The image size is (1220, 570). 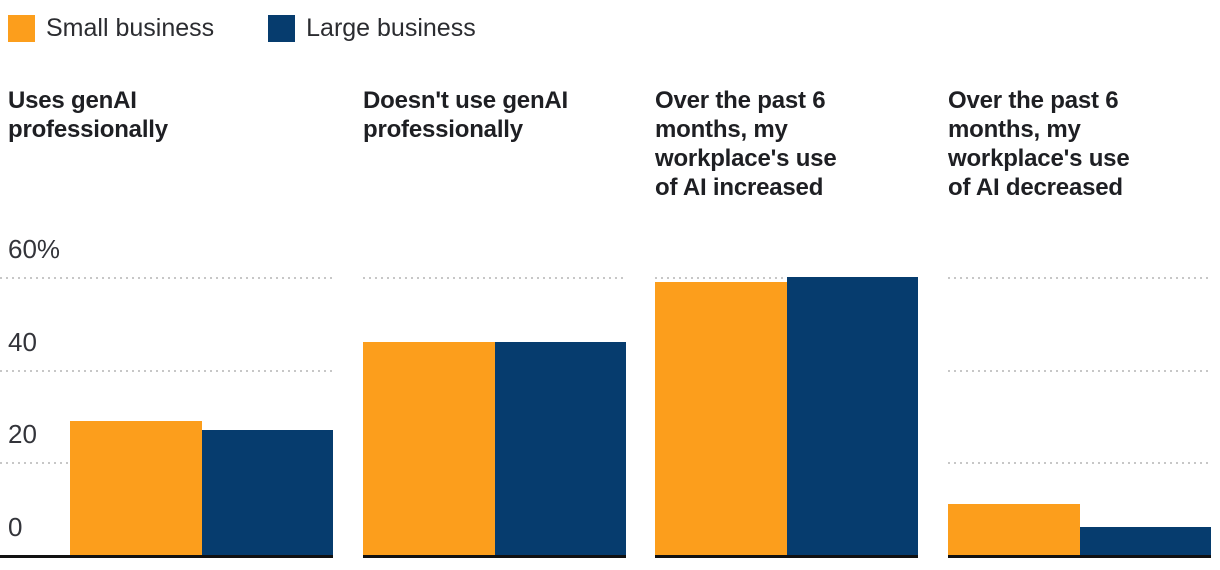 What do you see at coordinates (88, 115) in the screenshot?
I see `panel-title: Uses genAI professionally` at bounding box center [88, 115].